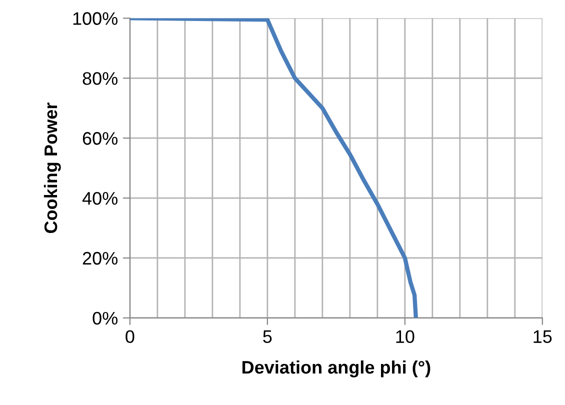 This screenshot has width=565, height=405. What do you see at coordinates (52, 168) in the screenshot?
I see `y-axis-title: Cooking Power` at bounding box center [52, 168].